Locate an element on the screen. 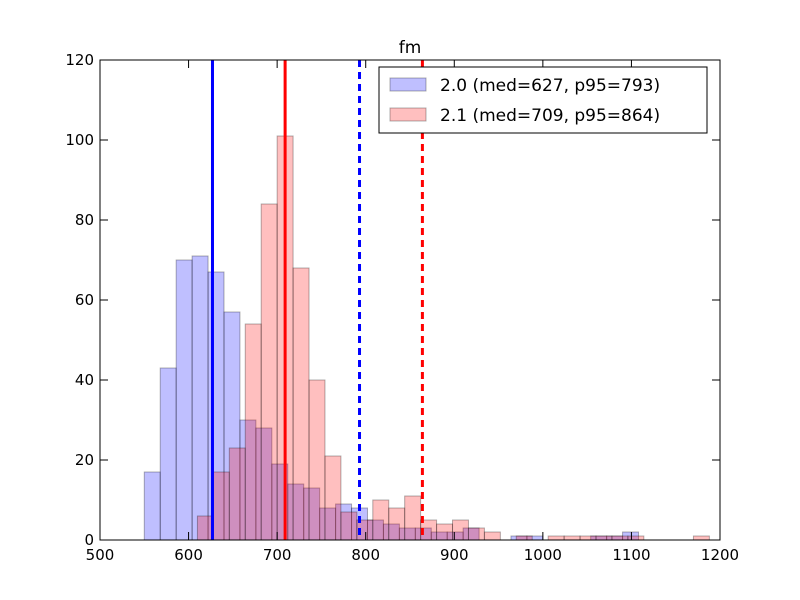 The height and width of the screenshot is (600, 800). x-tick-label: 1000 is located at coordinates (543, 555).